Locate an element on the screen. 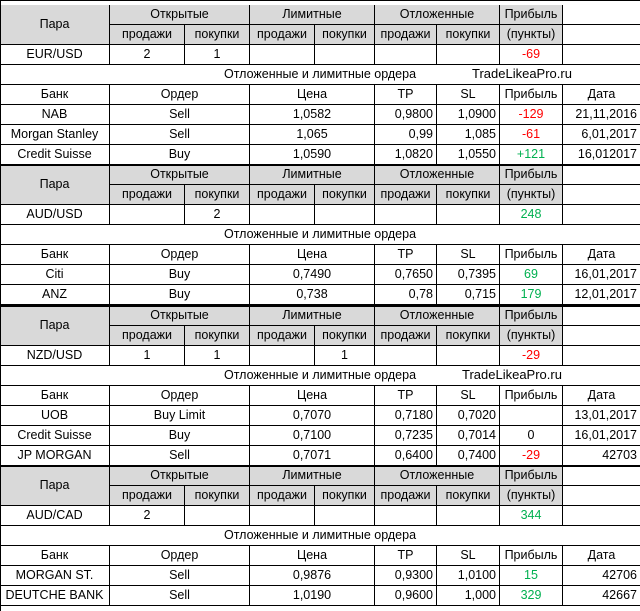 Image resolution: width=640 pixels, height=611 pixels. limit-buy-header: покупки is located at coordinates (345, 496).